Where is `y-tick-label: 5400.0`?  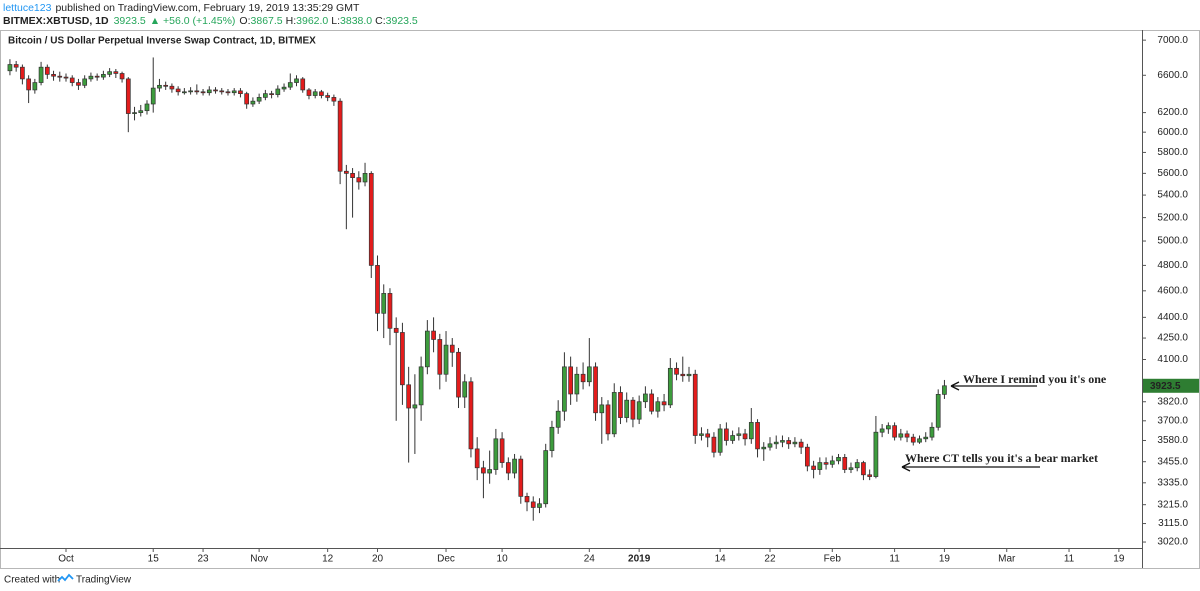
y-tick-label: 5400.0 is located at coordinates (1172, 195).